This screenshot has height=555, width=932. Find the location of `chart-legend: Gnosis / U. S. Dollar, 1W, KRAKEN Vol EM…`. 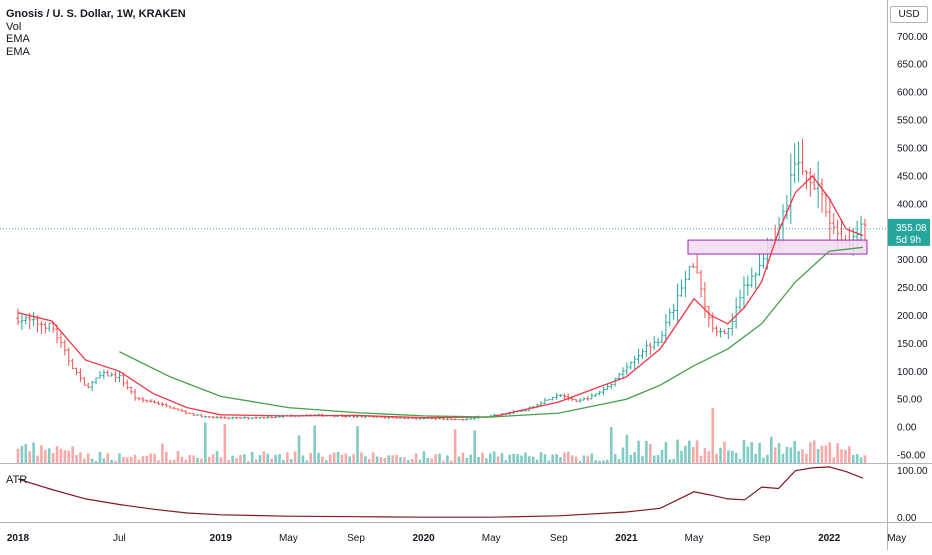

chart-legend: Gnosis / U. S. Dollar, 1W, KRAKEN Vol EM… is located at coordinates (96, 33).